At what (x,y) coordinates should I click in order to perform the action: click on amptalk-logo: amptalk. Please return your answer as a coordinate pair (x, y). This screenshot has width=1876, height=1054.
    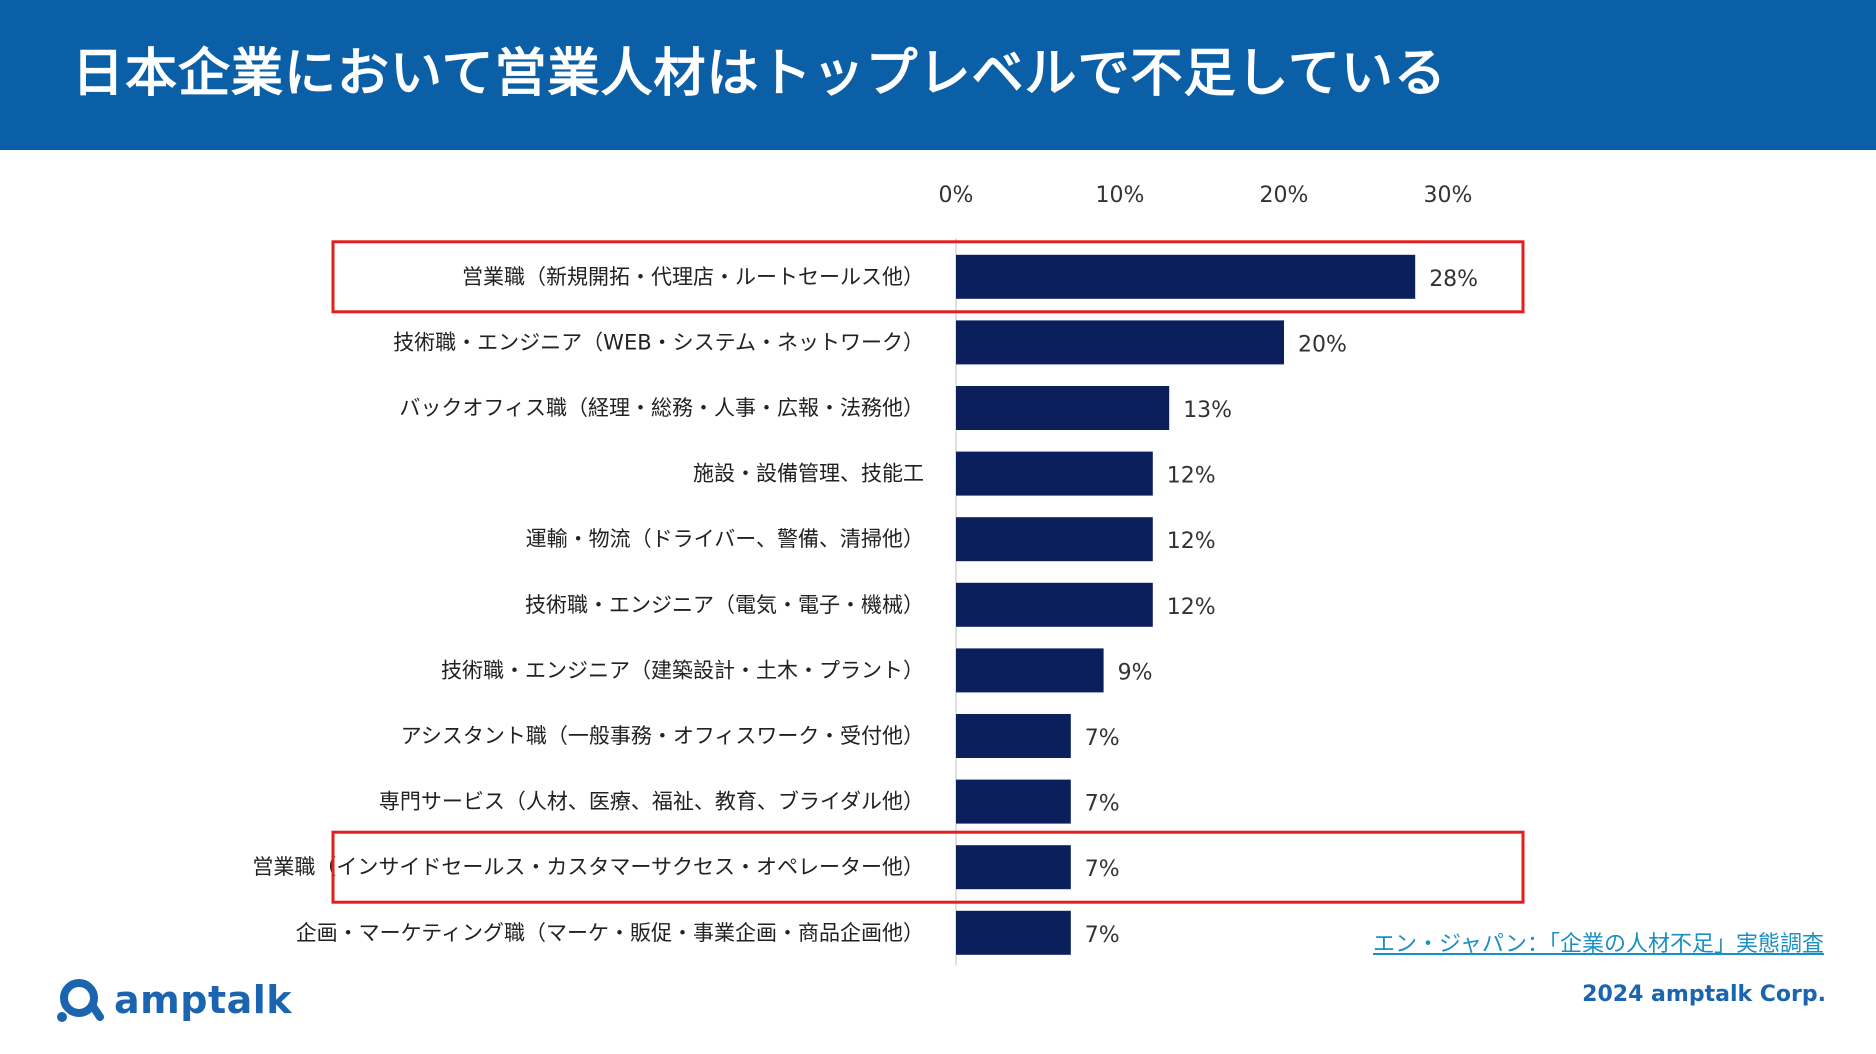
    Looking at the image, I should click on (173, 1000).